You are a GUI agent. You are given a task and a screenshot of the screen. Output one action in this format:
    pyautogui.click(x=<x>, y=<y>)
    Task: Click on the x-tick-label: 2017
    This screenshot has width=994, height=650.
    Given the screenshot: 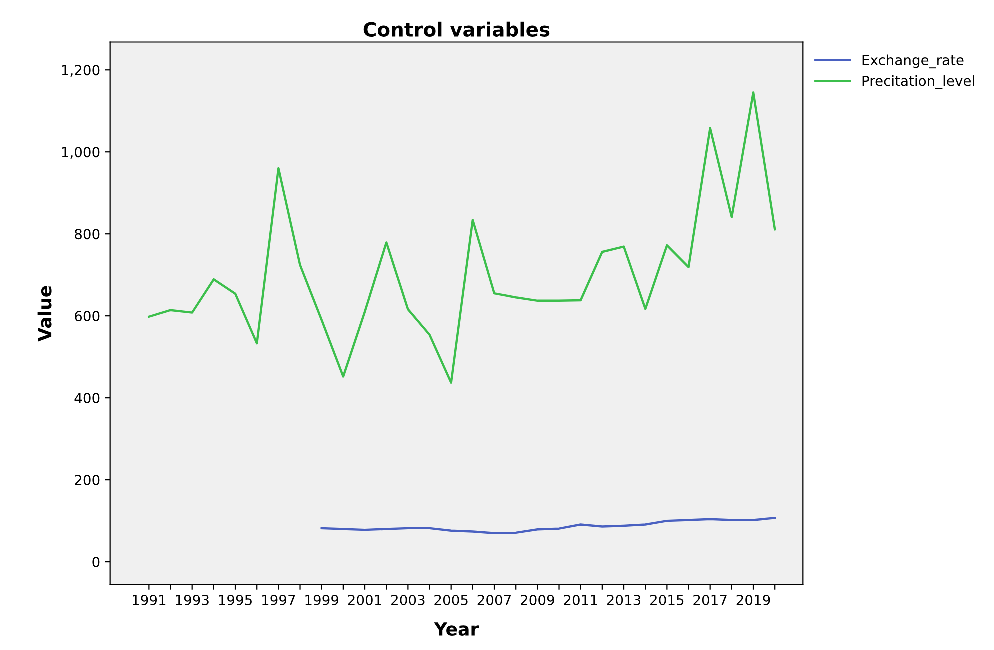 What is the action you would take?
    pyautogui.click(x=710, y=600)
    